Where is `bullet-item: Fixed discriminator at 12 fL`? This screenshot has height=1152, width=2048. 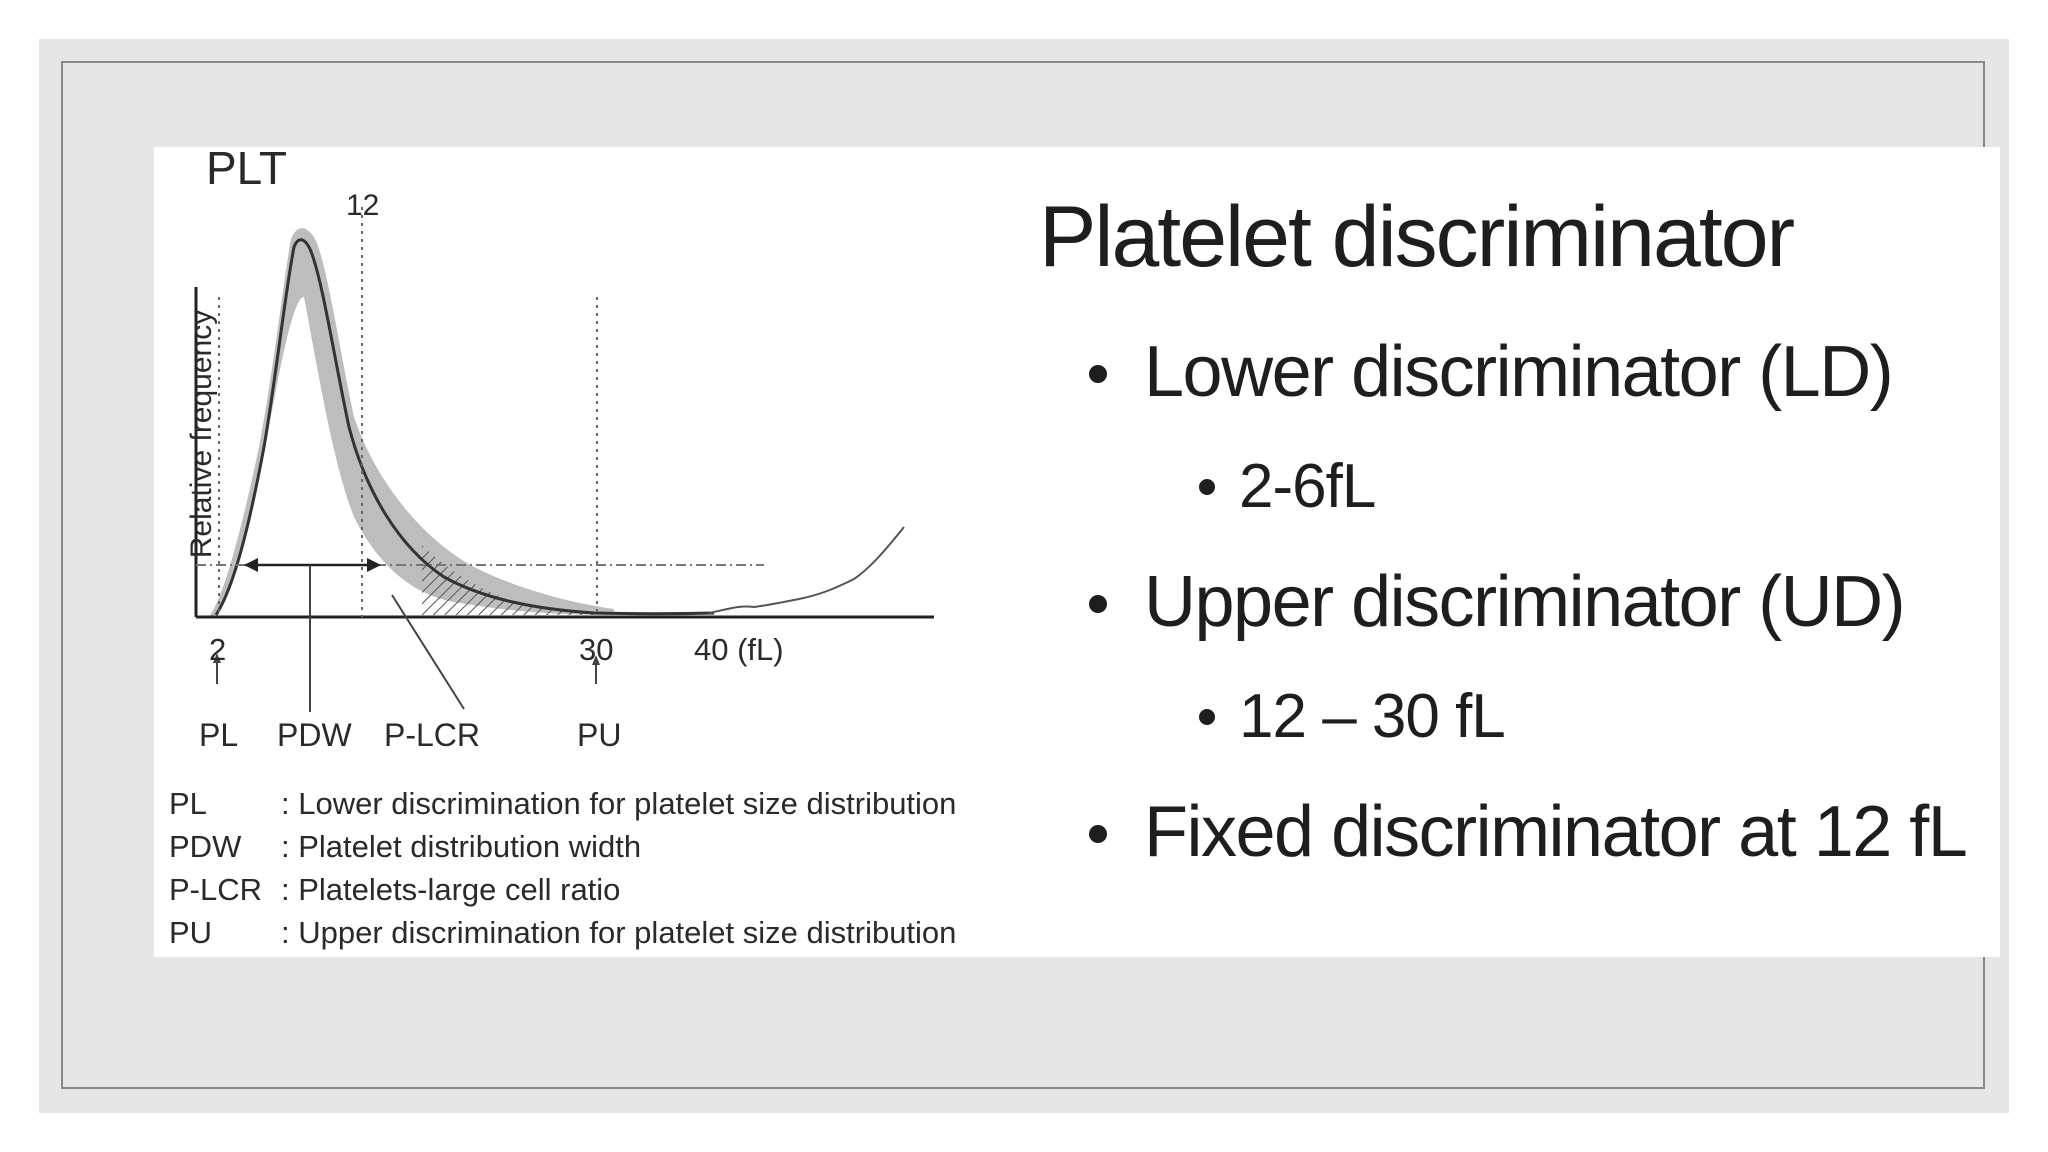 bullet-item: Fixed discriminator at 12 fL is located at coordinates (1519, 832).